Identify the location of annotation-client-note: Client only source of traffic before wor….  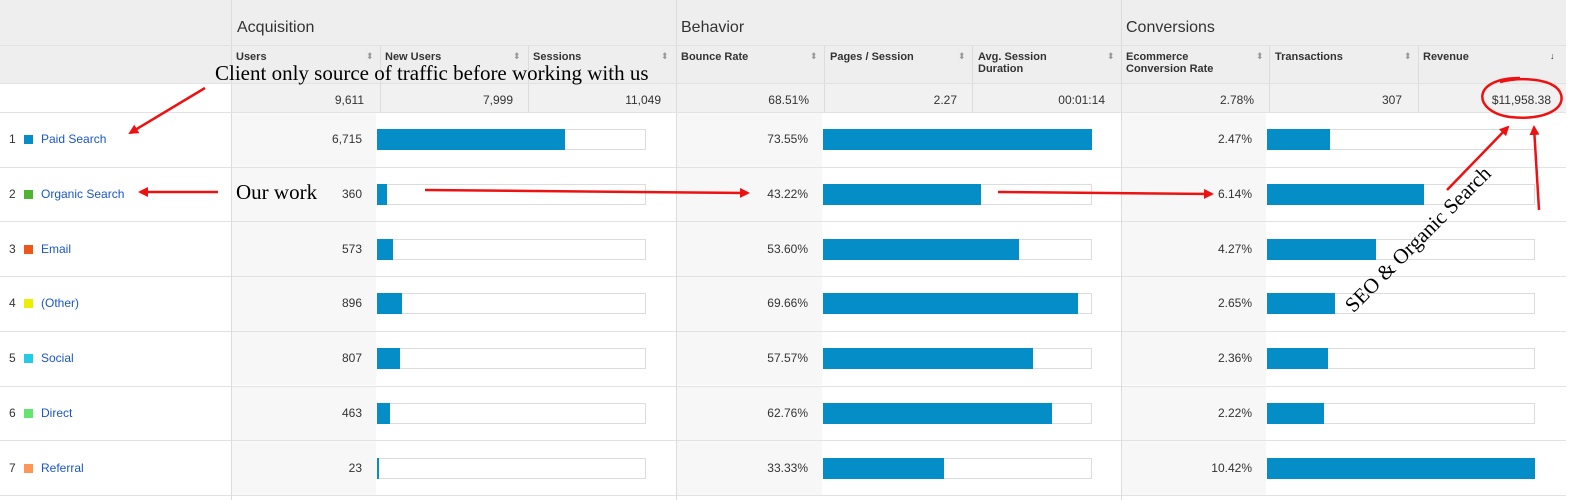
(432, 73).